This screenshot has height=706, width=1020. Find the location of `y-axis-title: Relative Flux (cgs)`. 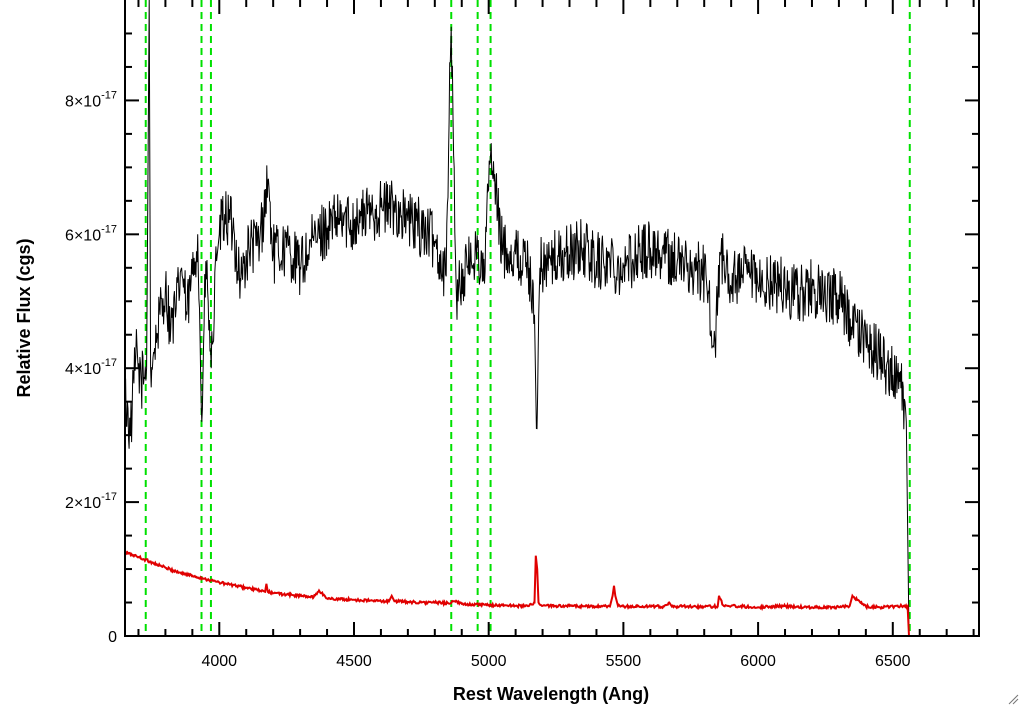

y-axis-title: Relative Flux (cgs) is located at coordinates (24, 317).